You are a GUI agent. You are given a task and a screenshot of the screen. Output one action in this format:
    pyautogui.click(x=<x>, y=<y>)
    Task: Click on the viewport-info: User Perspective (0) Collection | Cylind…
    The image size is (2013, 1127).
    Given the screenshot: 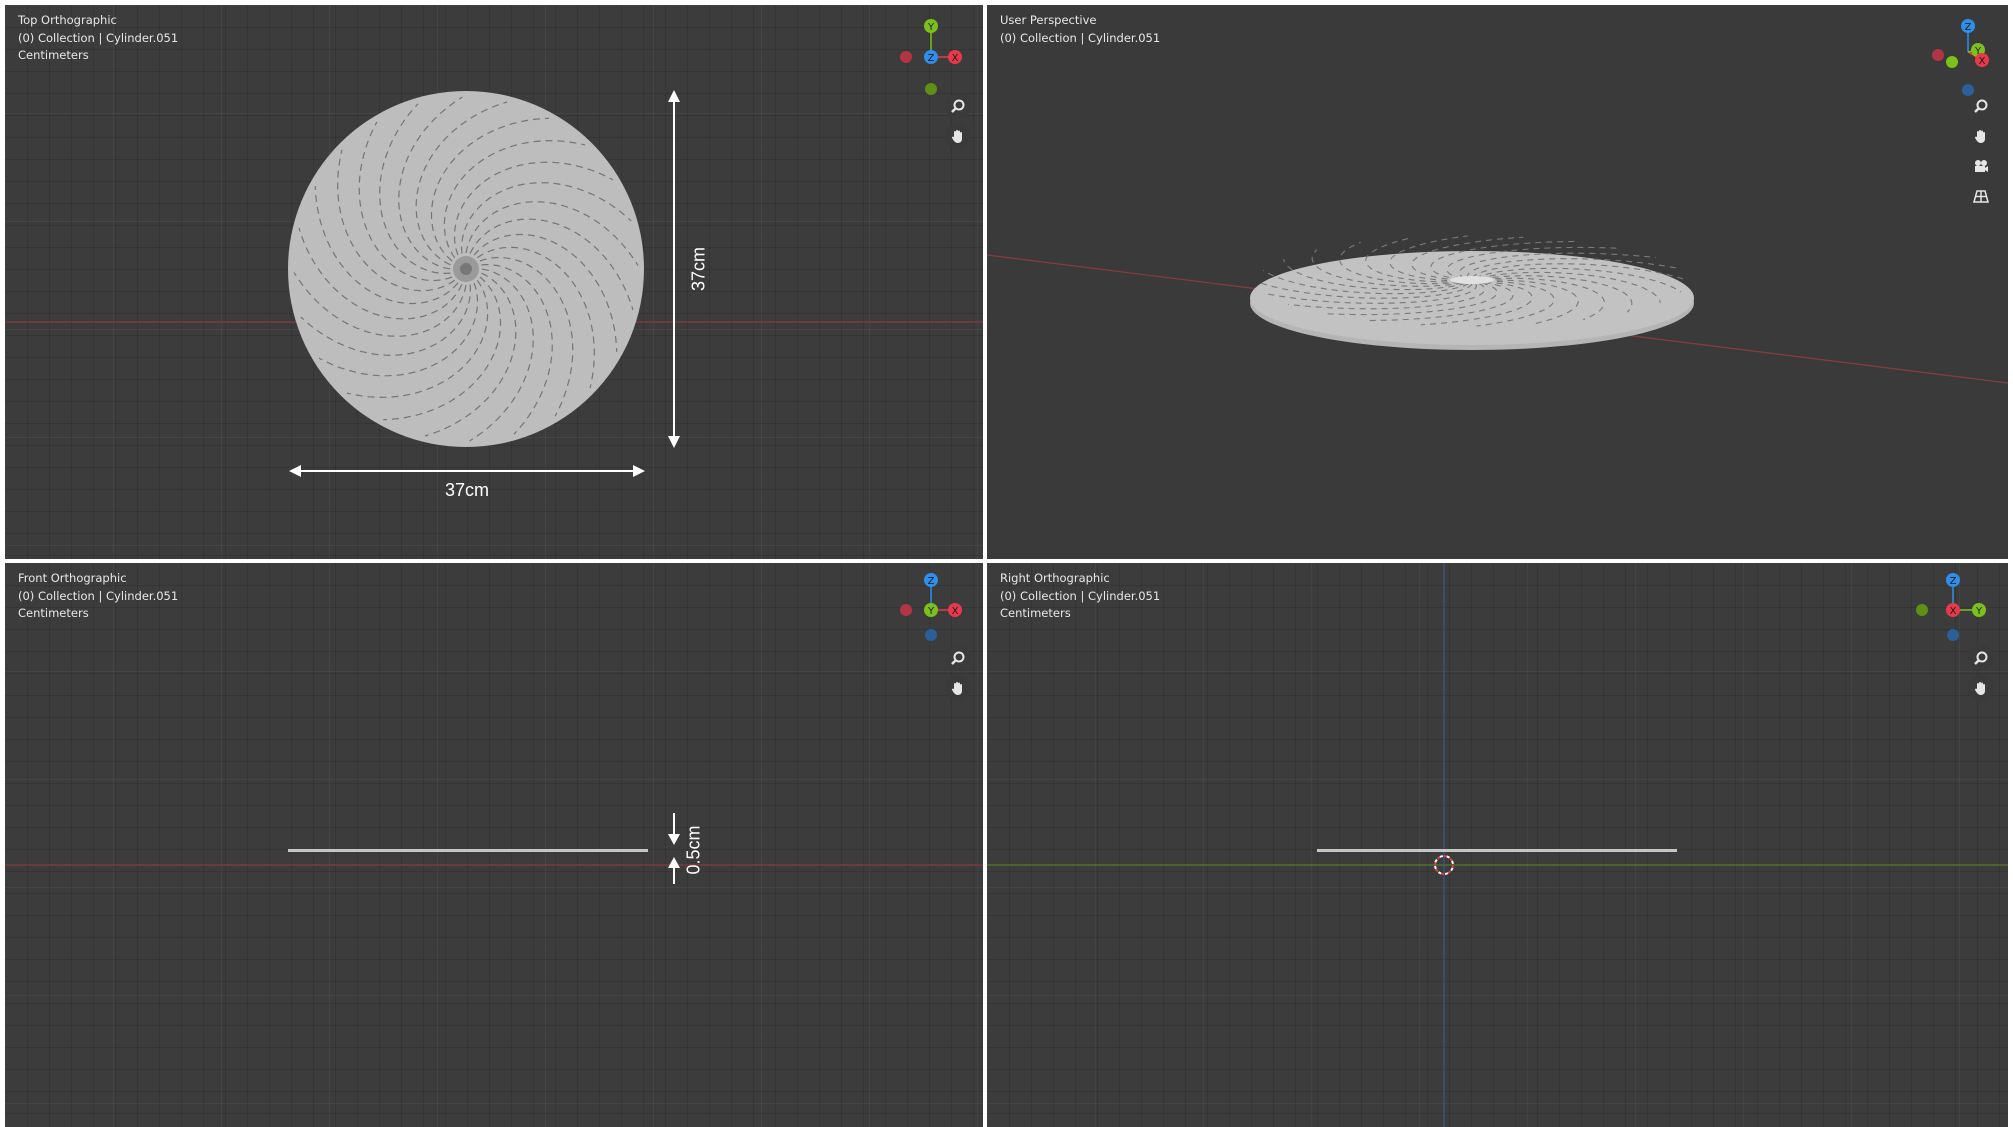 What is the action you would take?
    pyautogui.click(x=1080, y=29)
    